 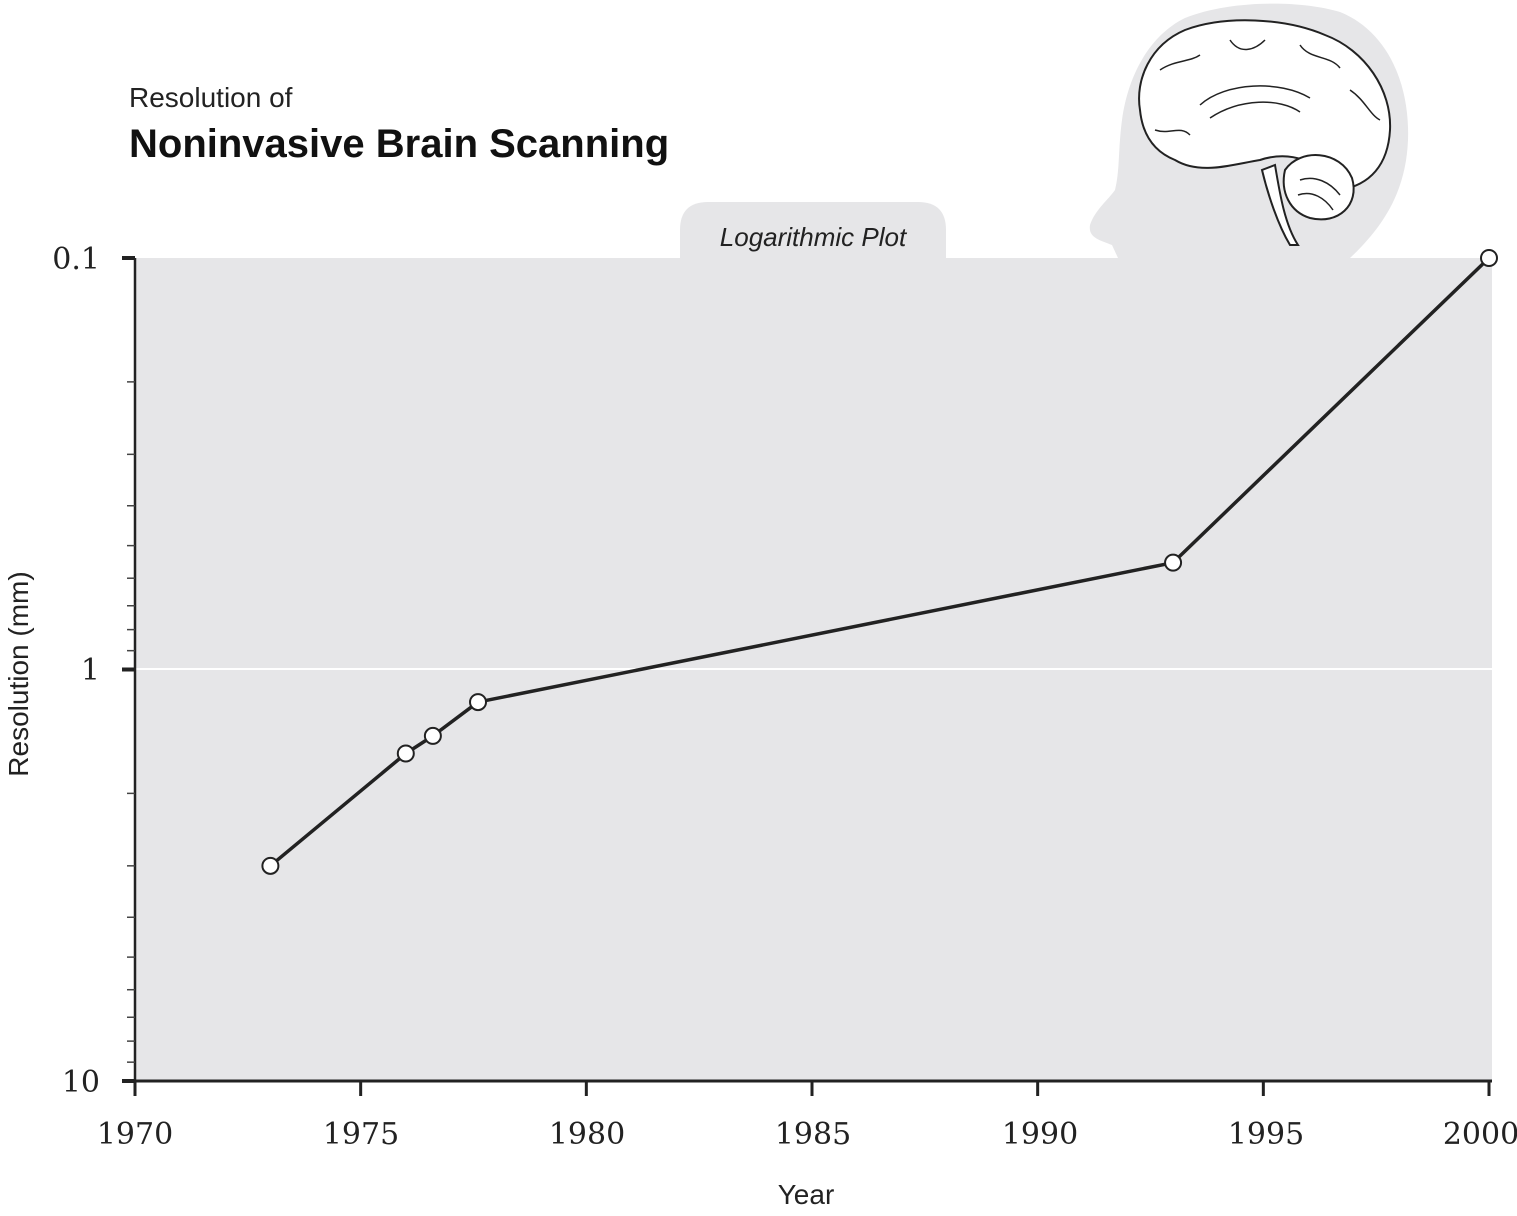 What do you see at coordinates (135, 1134) in the screenshot?
I see `x-tick-label: 1970` at bounding box center [135, 1134].